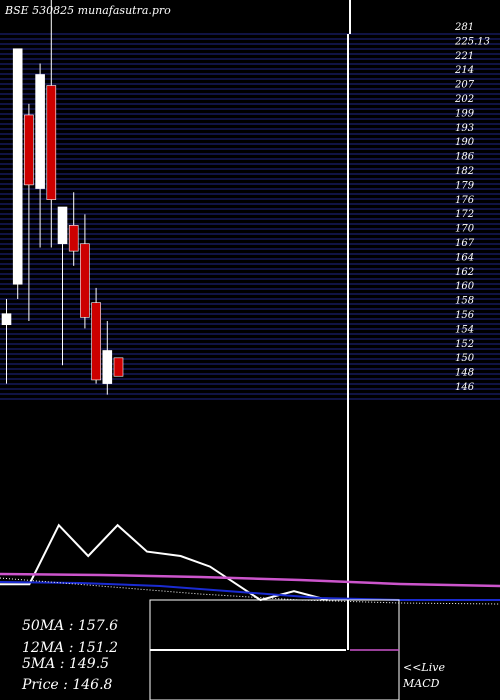 This screenshot has height=700, width=500. What do you see at coordinates (65, 664) in the screenshot?
I see `indicator-5ma: 5MA : 149.5` at bounding box center [65, 664].